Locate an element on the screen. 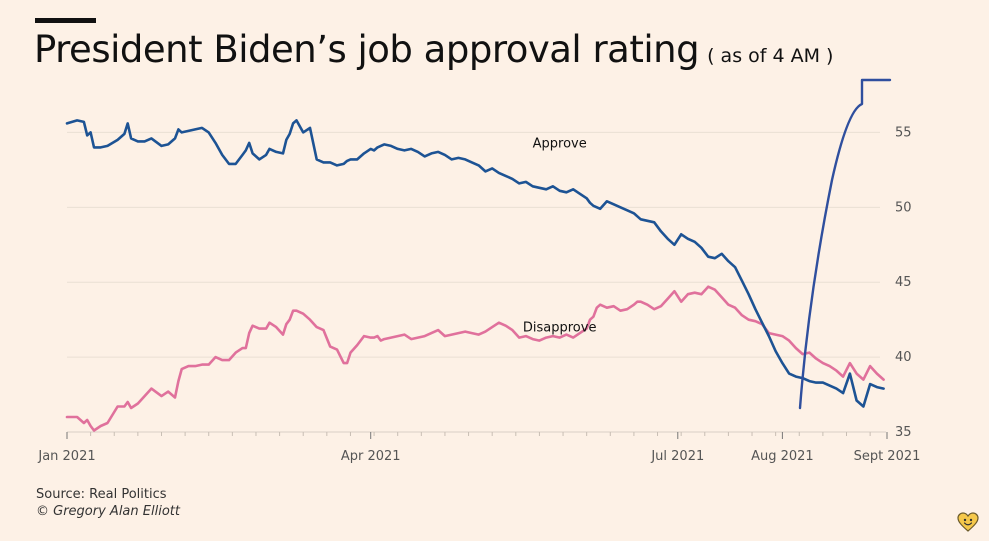 This screenshot has width=989, height=541. chart-subtitle: ( as of 4 AM ) is located at coordinates (770, 56).